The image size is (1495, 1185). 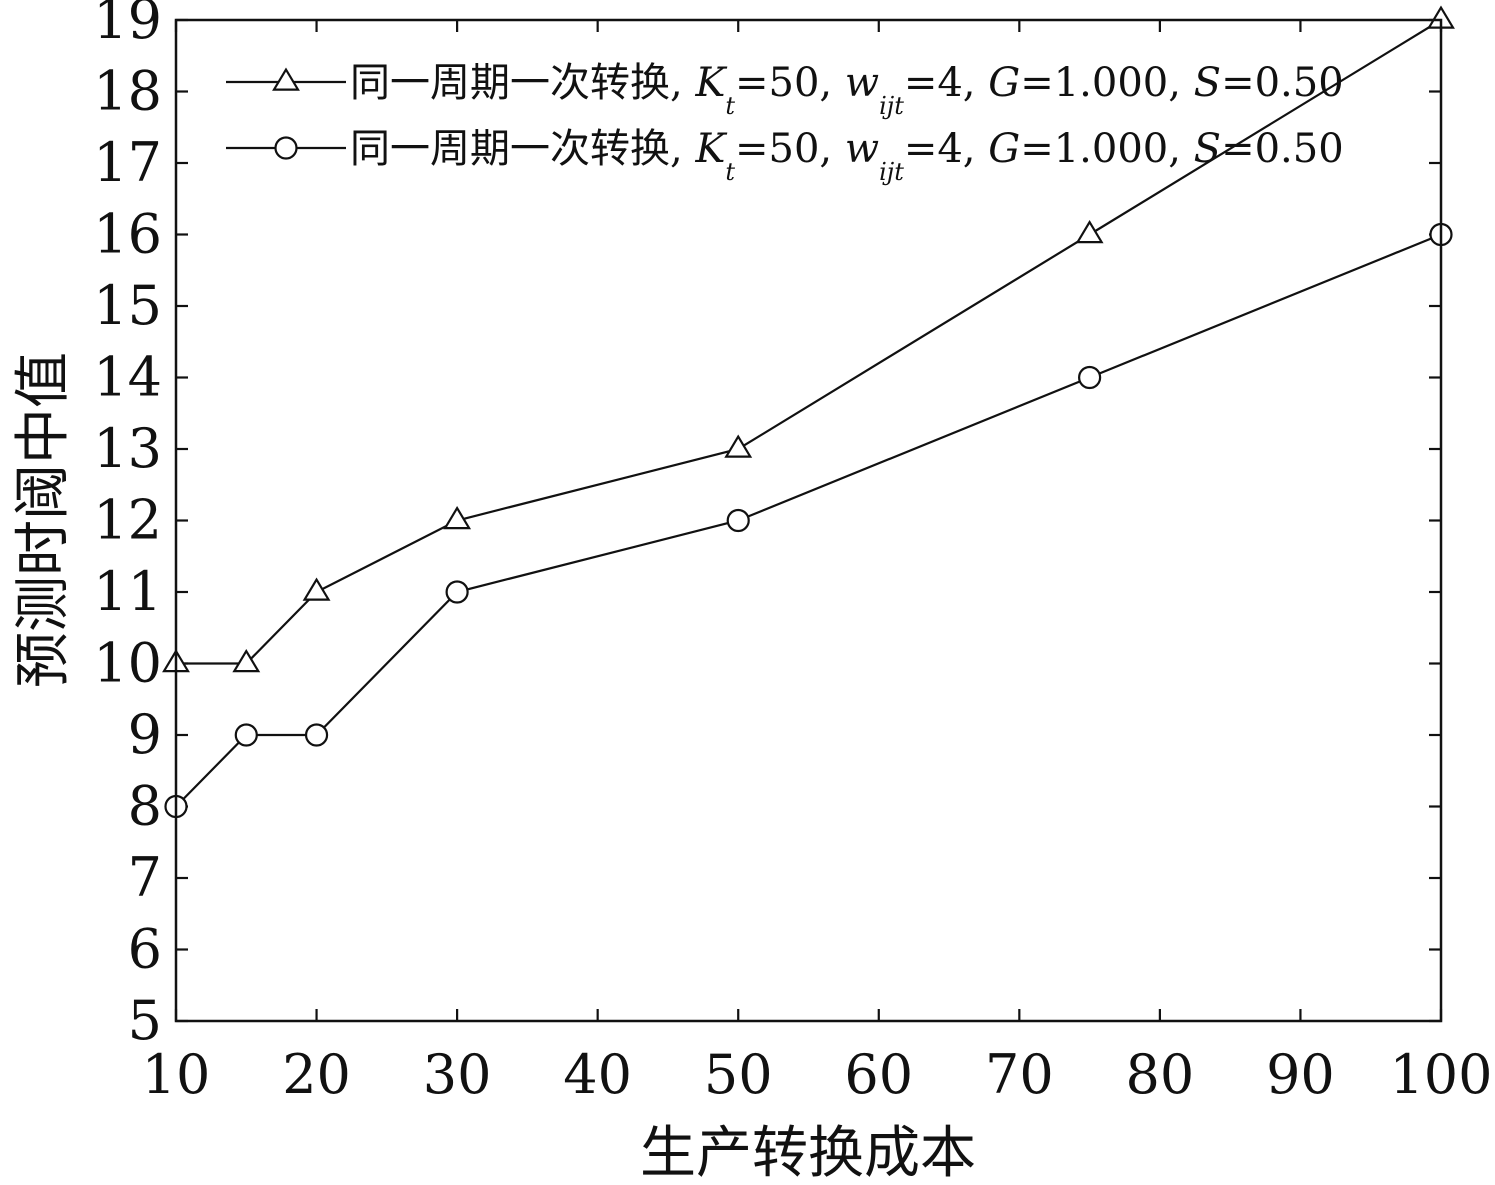 I want to click on y-tick-label: 18, so click(x=127, y=91).